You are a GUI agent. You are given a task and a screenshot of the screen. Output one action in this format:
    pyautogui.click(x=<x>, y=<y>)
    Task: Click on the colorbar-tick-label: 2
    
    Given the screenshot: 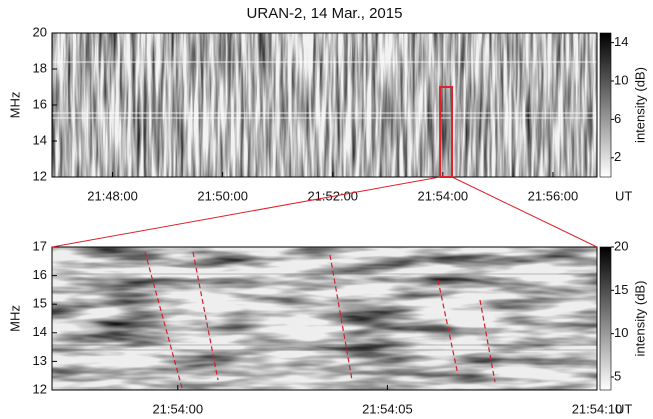 What is the action you would take?
    pyautogui.click(x=617, y=156)
    